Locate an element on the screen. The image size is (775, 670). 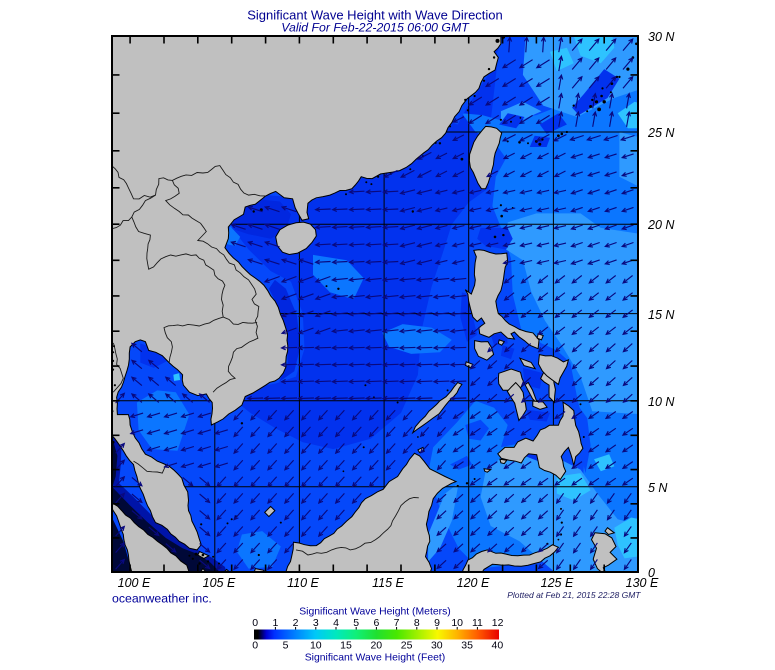
svg-text: 5 N is located at coordinates (658, 488).